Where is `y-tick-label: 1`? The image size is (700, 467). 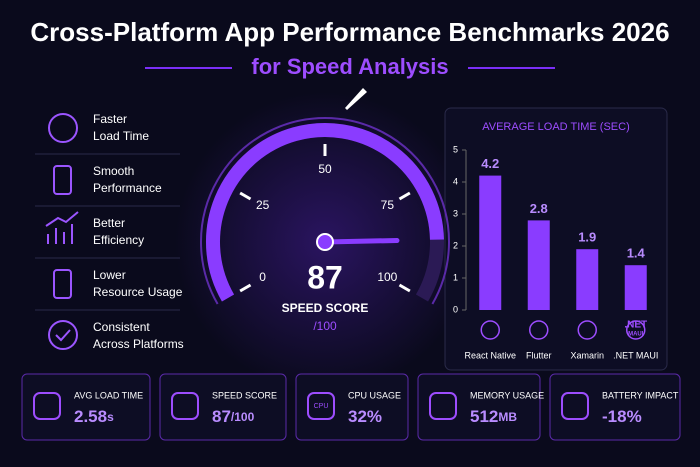 y-tick-label: 1 is located at coordinates (455, 277).